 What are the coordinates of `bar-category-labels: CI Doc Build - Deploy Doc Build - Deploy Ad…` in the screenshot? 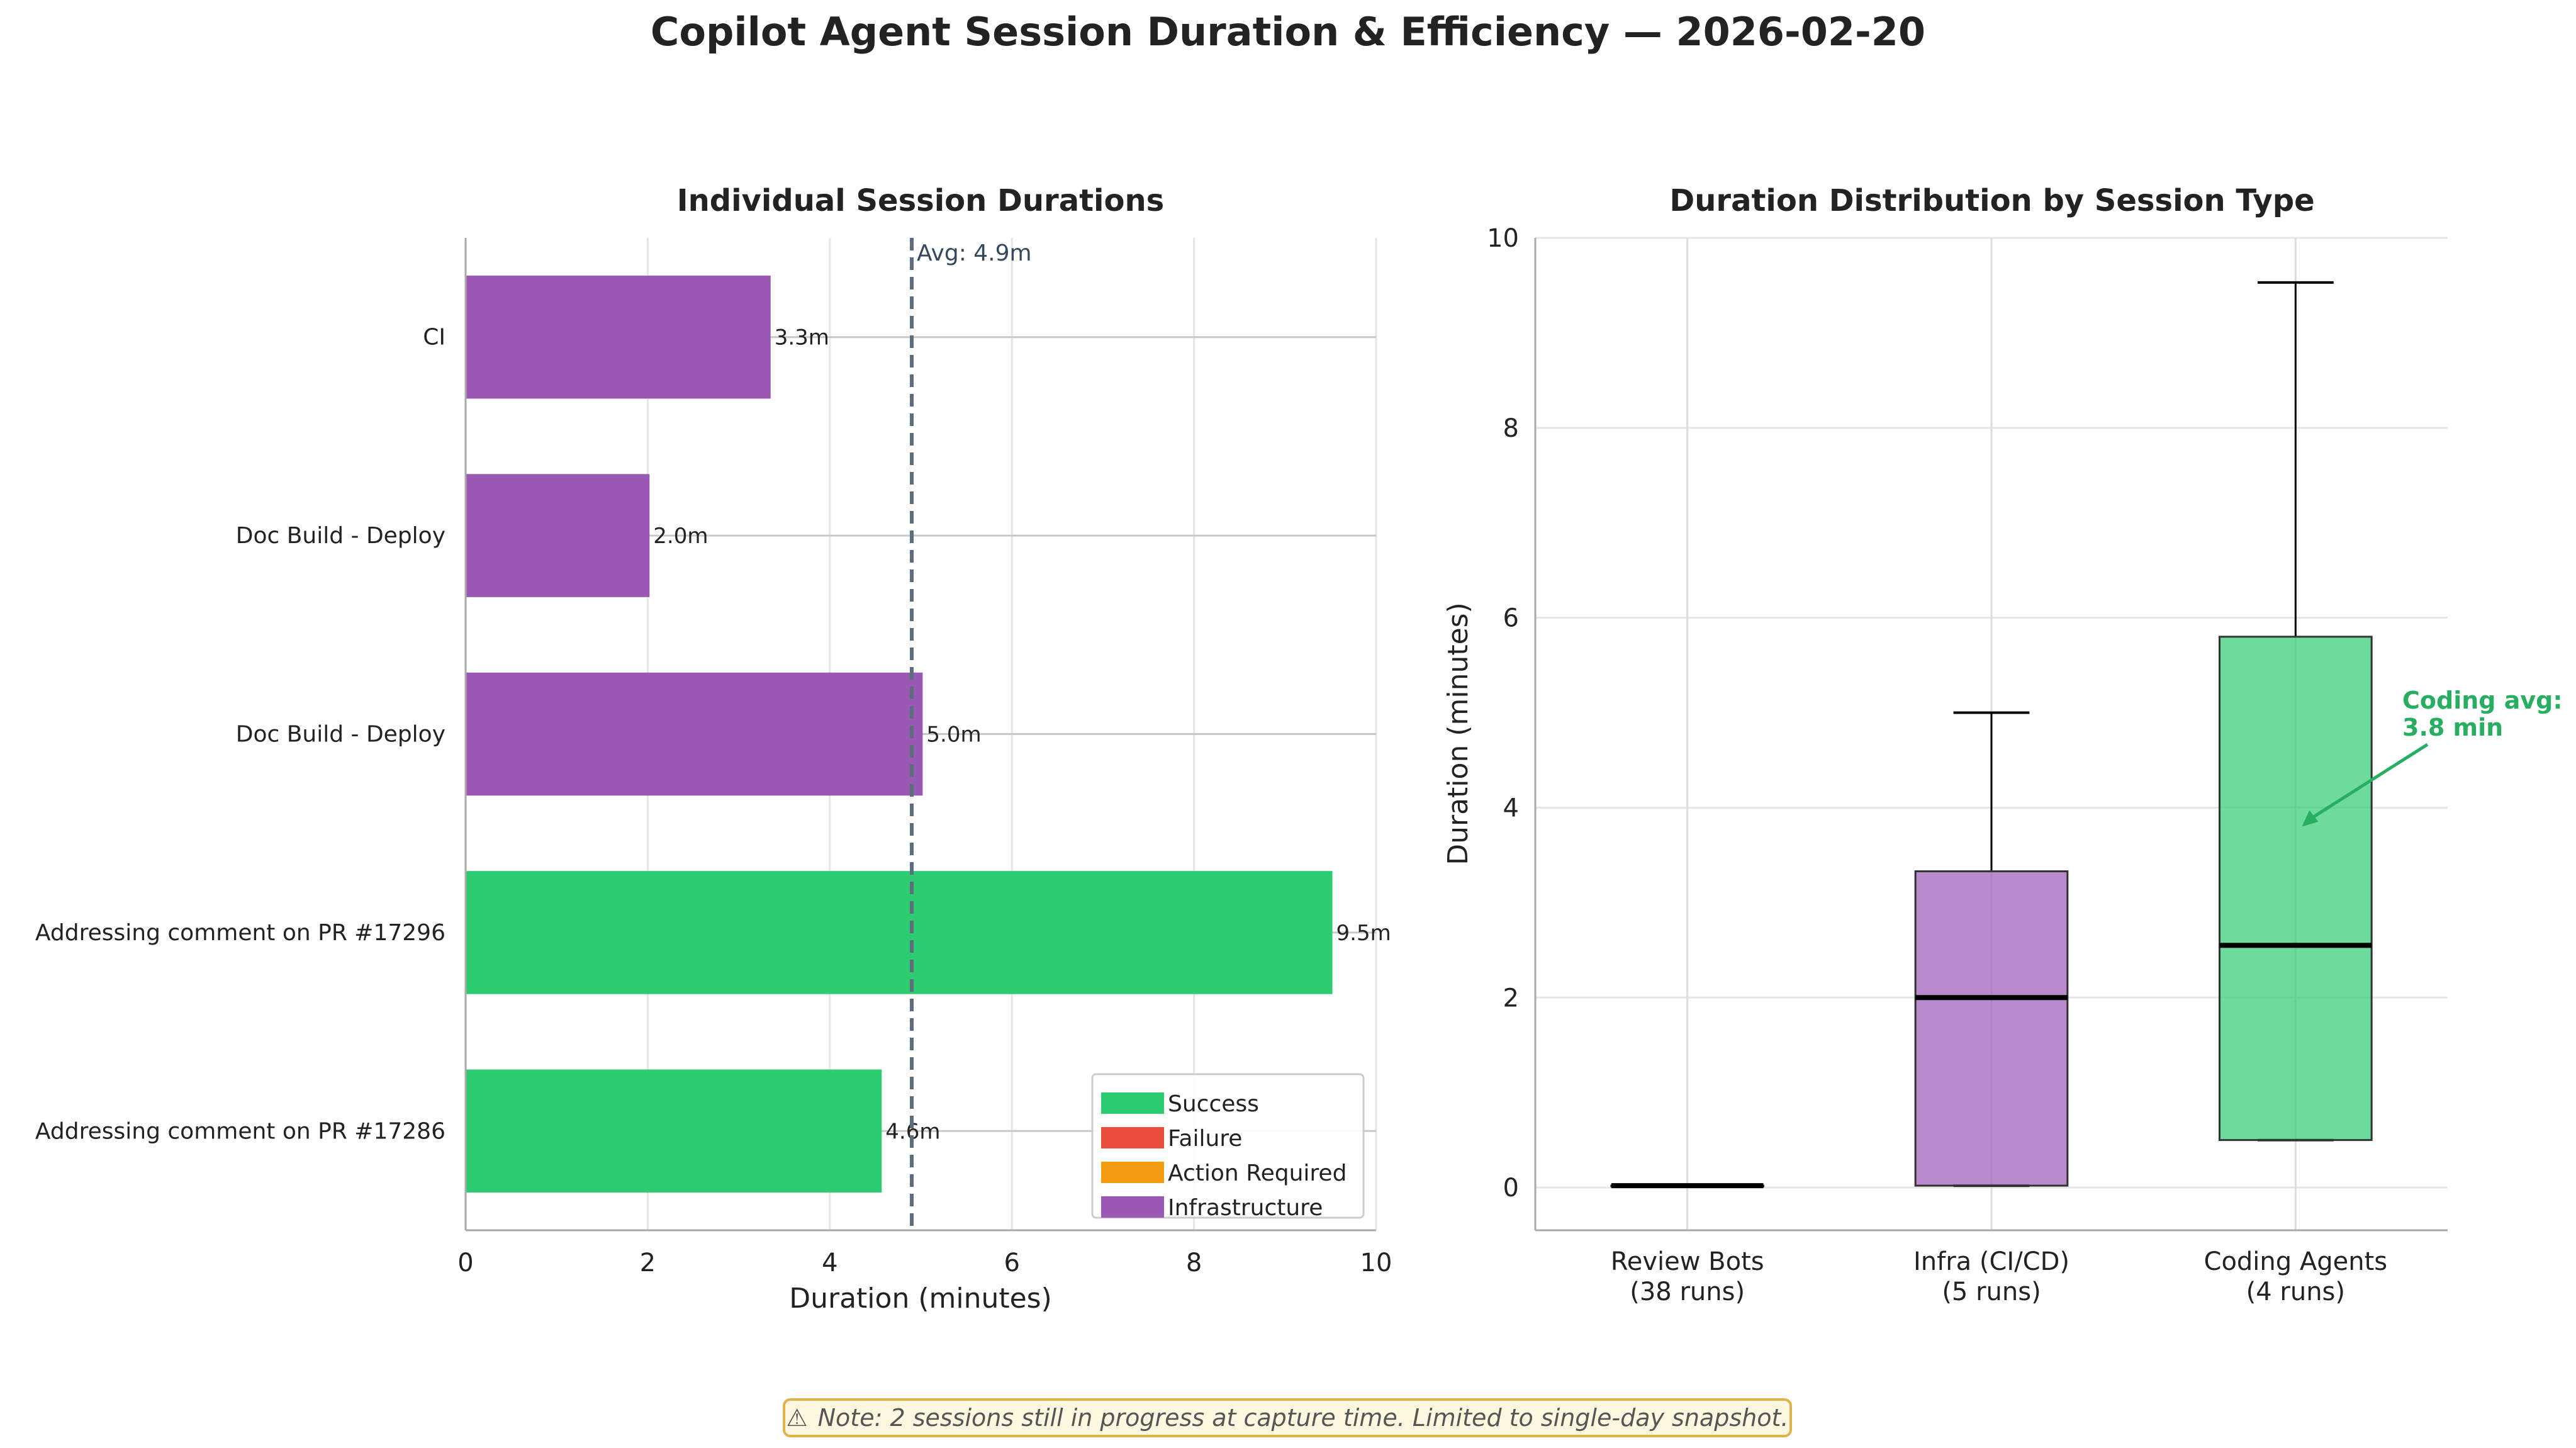 It's located at (240, 735).